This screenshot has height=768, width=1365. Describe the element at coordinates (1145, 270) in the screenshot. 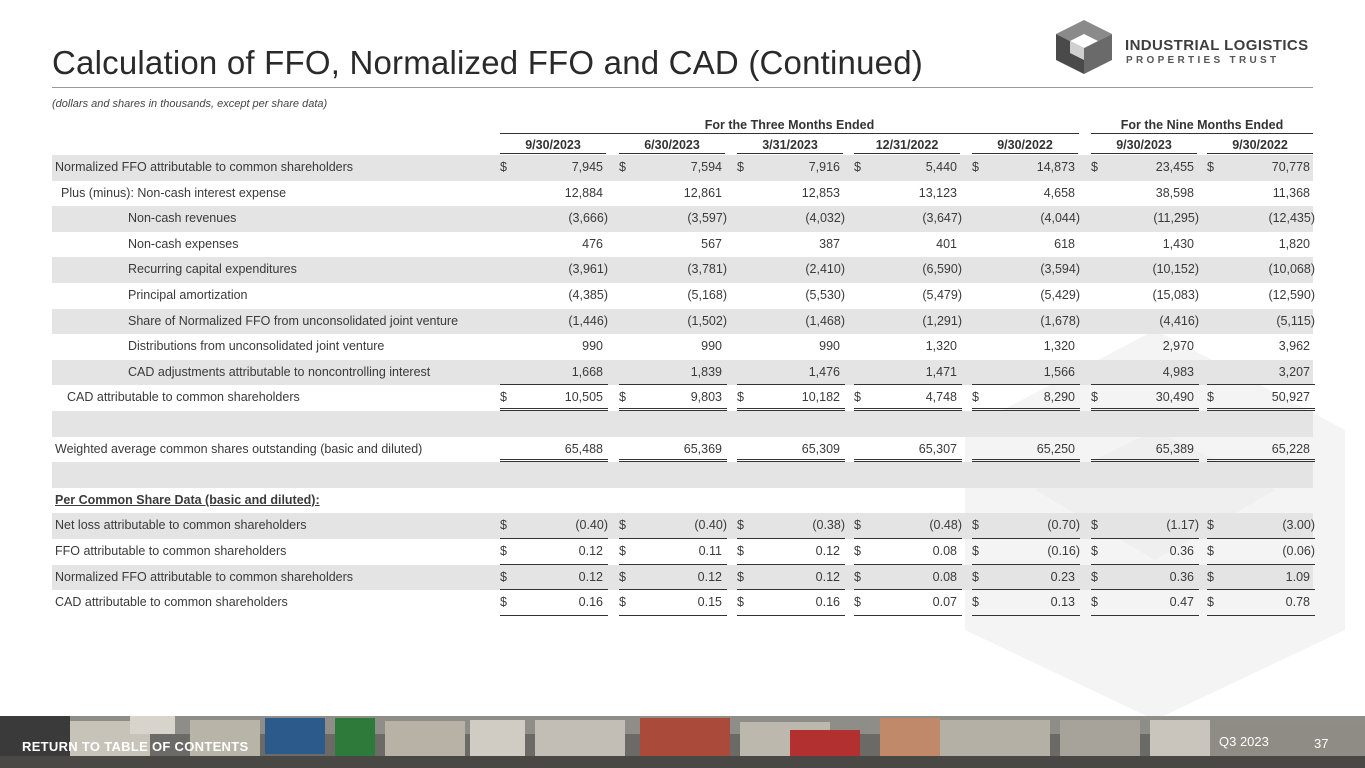

I see `value-cell: (10,152)` at that location.